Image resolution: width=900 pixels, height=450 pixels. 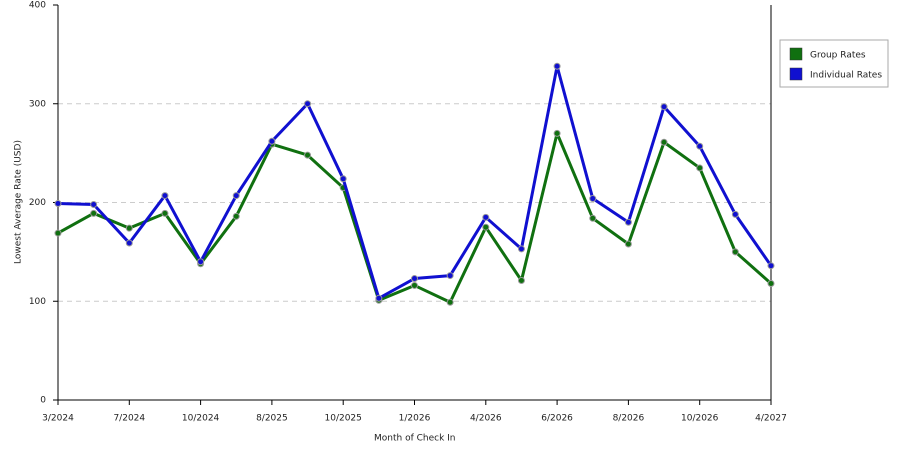 I want to click on y-tick-label: 100, so click(x=37, y=302).